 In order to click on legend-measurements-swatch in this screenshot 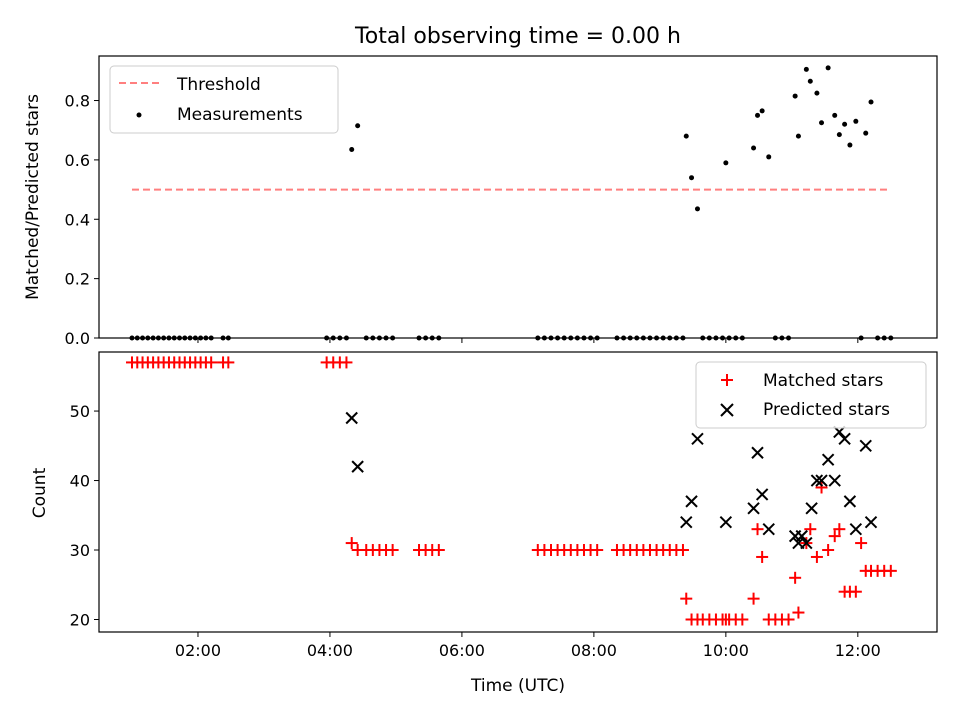, I will do `click(139, 115)`.